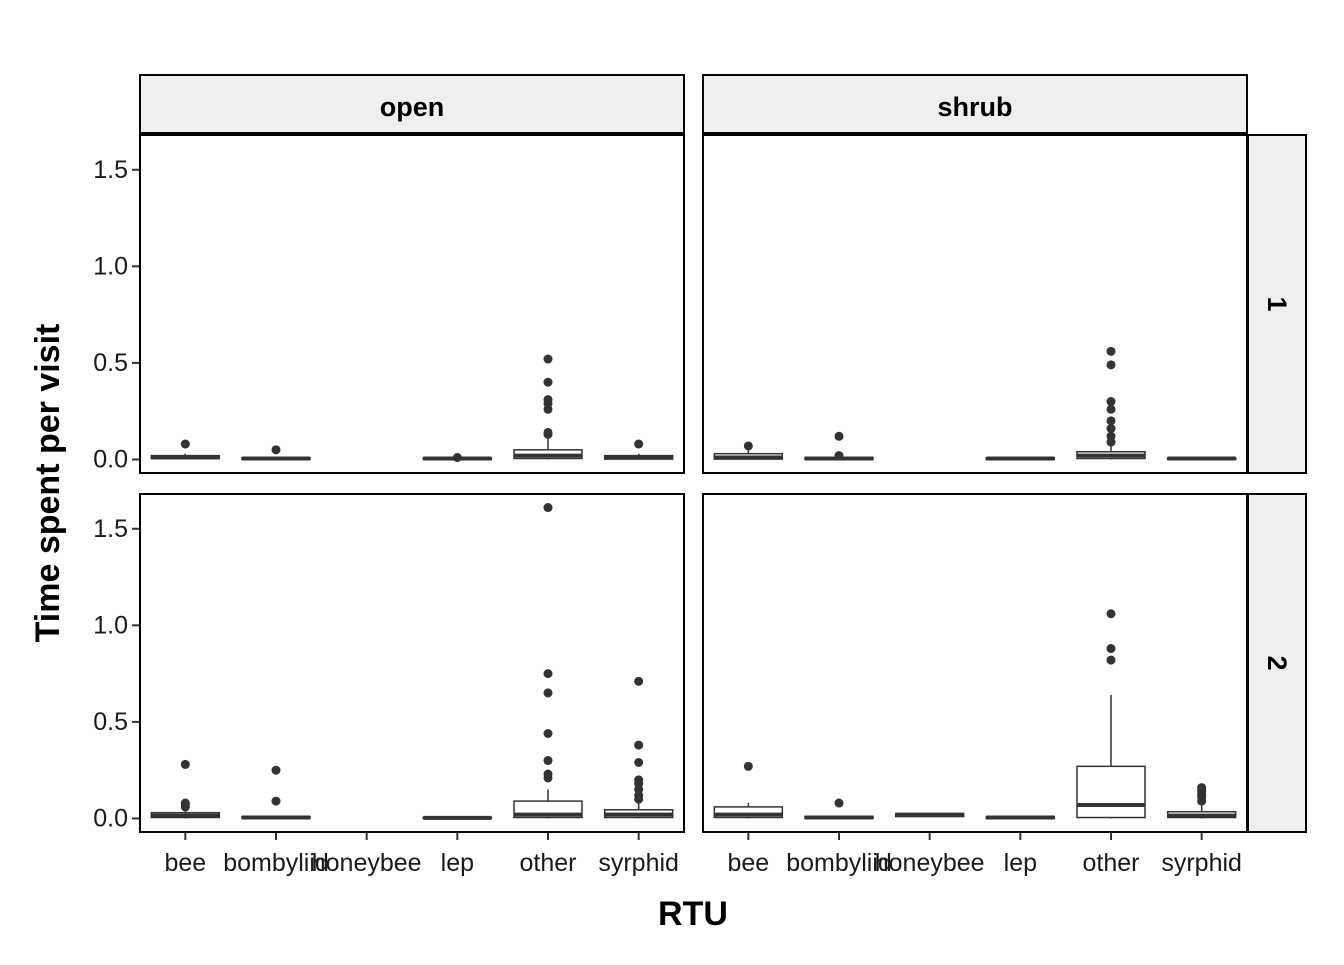 The image size is (1344, 965). I want to click on strip-label-row-2: 2, so click(1277, 662).